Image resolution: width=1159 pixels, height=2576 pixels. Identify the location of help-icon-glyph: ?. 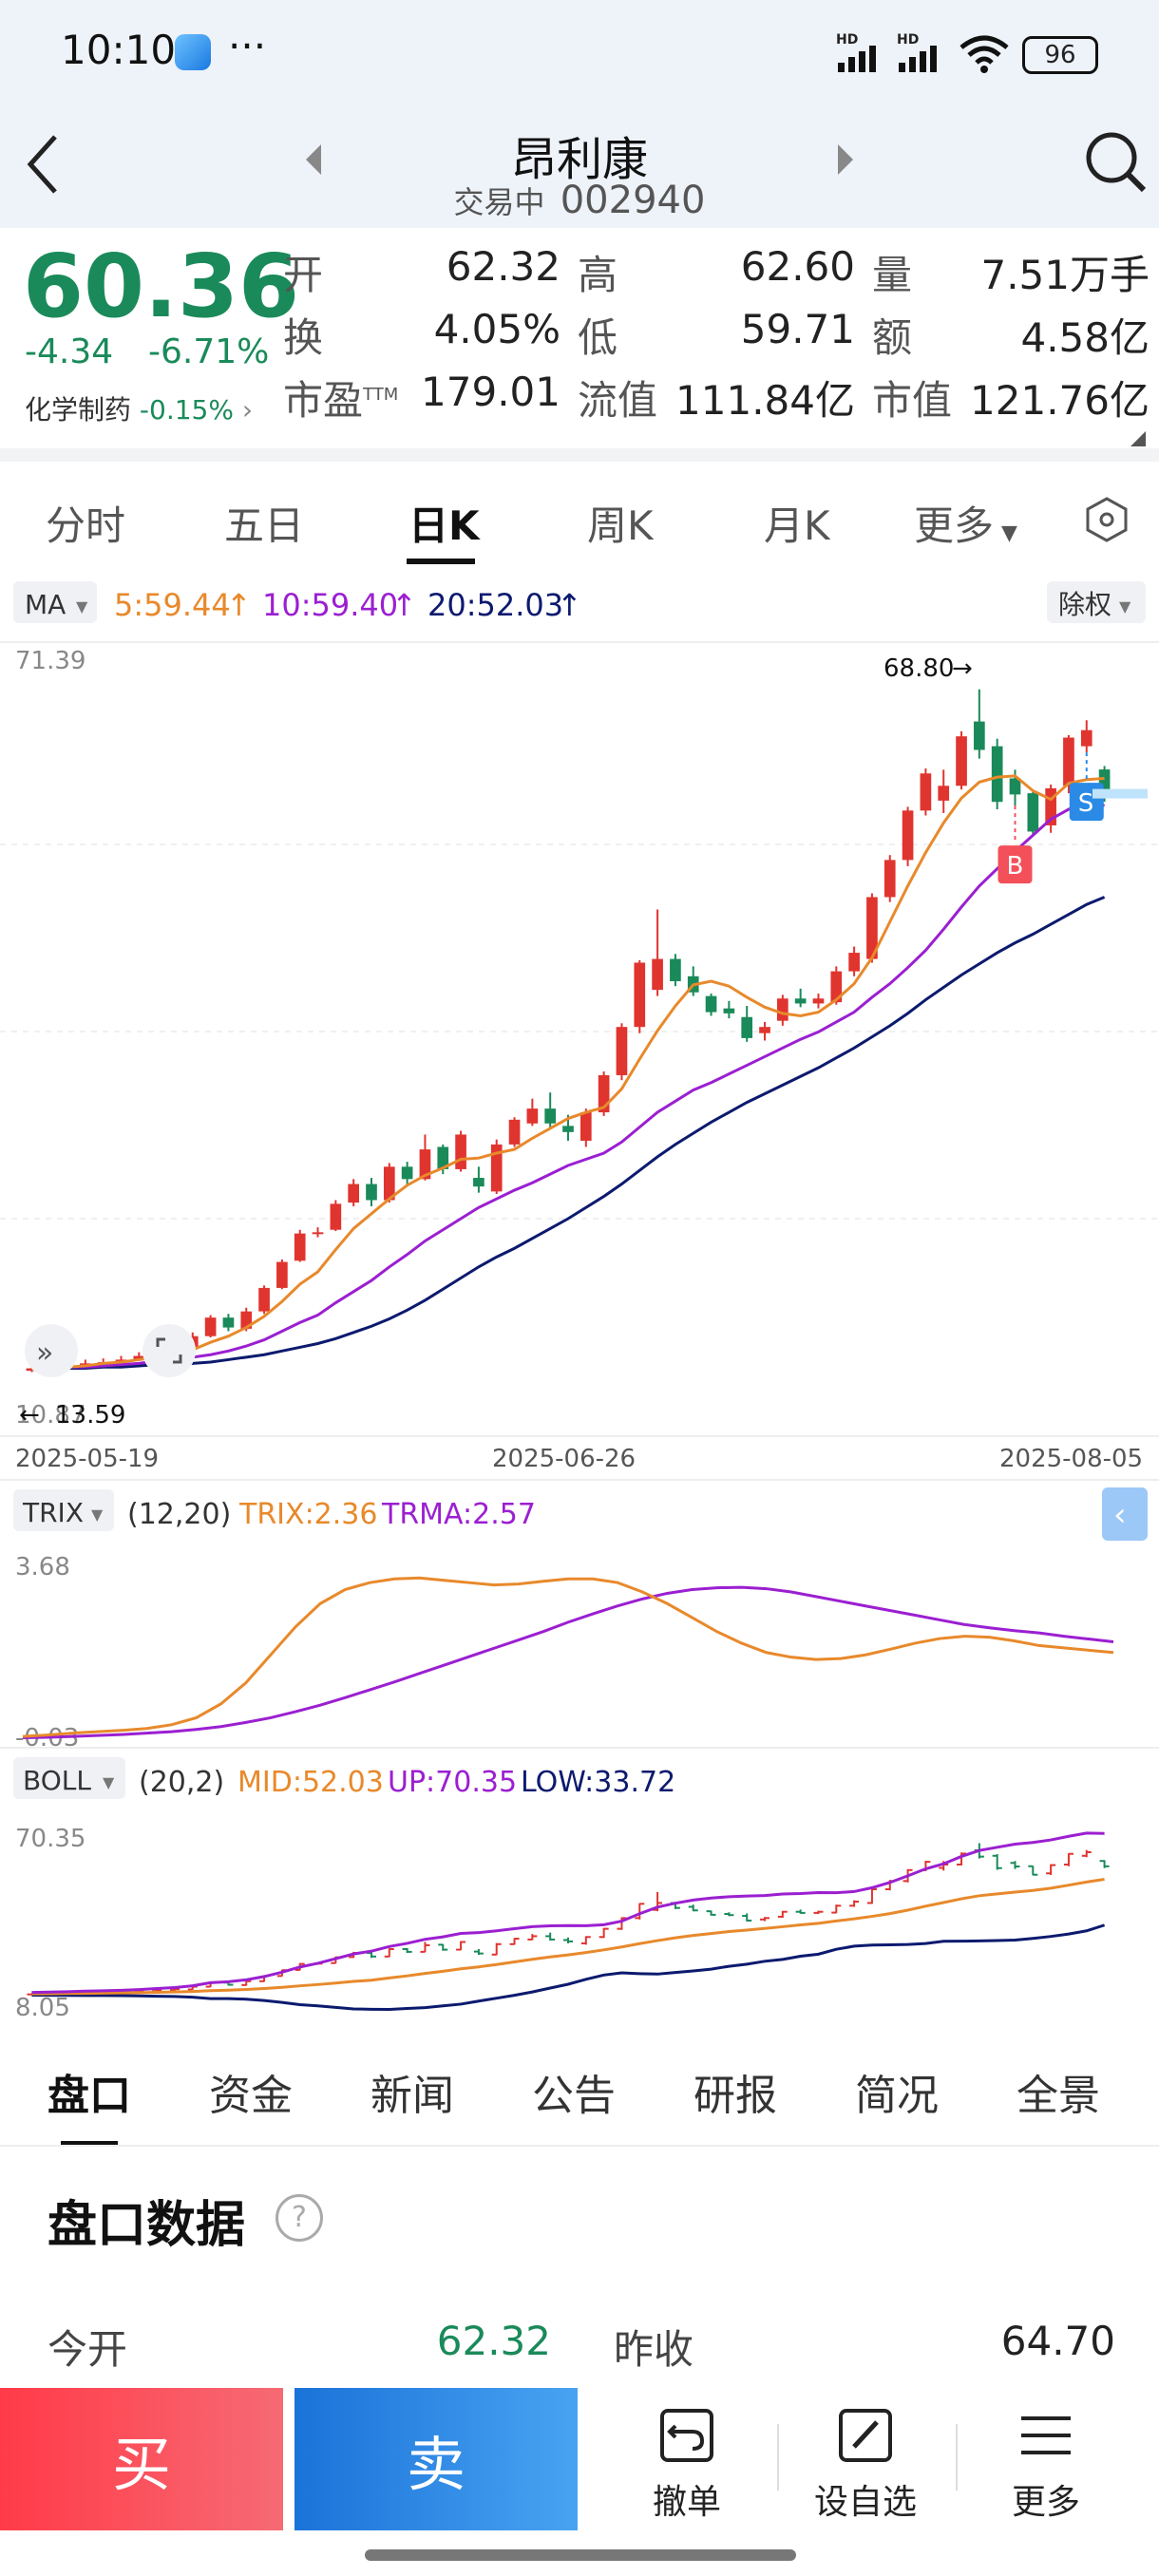
(299, 2217).